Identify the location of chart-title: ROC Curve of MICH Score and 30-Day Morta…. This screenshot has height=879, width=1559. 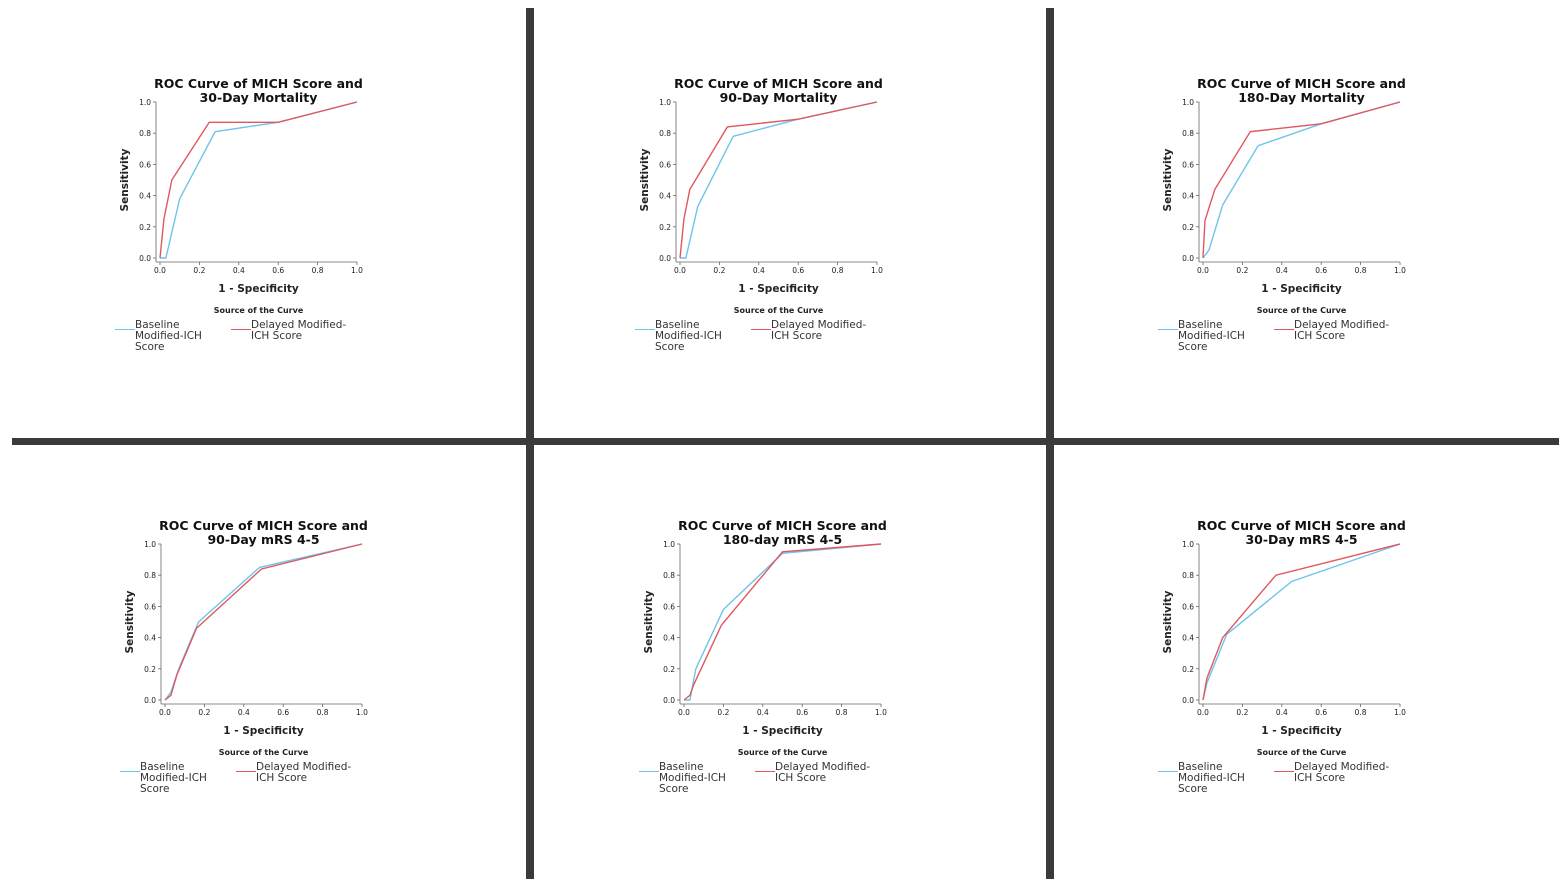
(258, 90).